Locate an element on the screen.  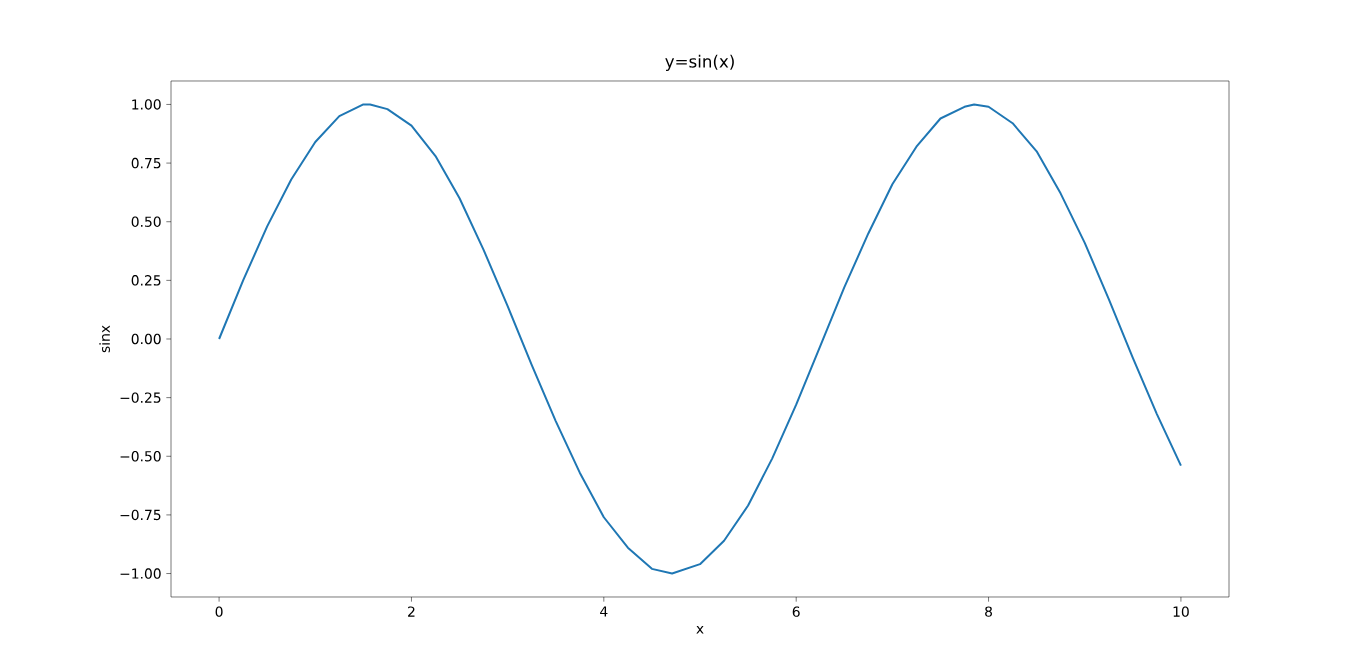
y-axis-title: sinx is located at coordinates (104, 339).